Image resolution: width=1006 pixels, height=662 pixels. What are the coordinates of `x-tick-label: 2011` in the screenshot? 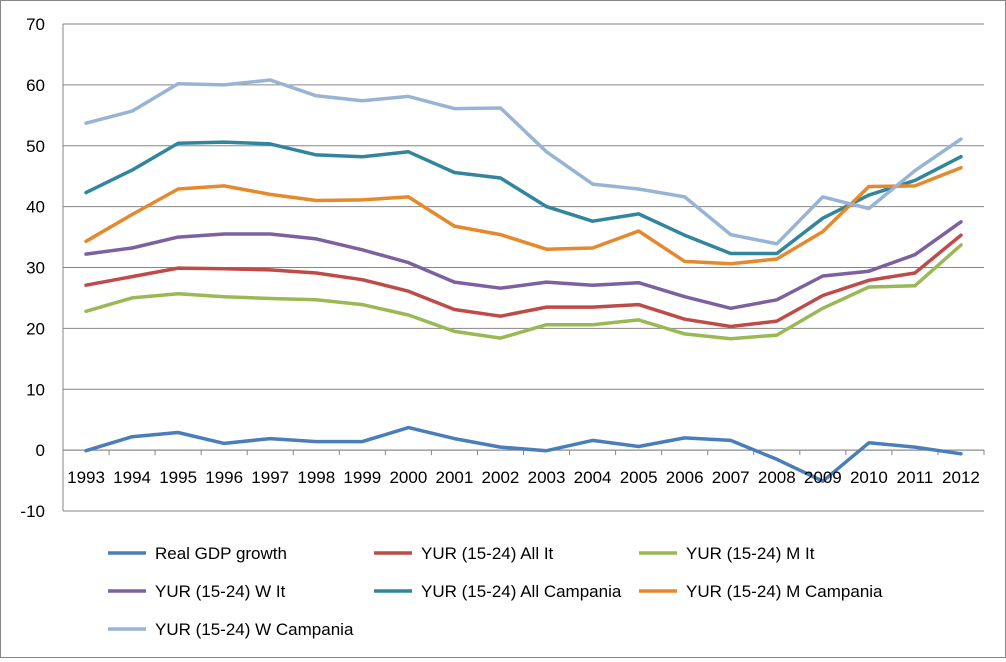 It's located at (915, 477).